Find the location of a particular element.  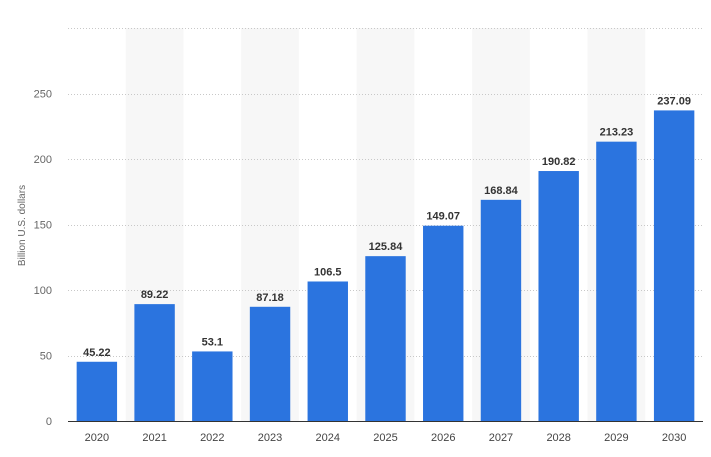

x-tick-label: 2029 is located at coordinates (616, 438).